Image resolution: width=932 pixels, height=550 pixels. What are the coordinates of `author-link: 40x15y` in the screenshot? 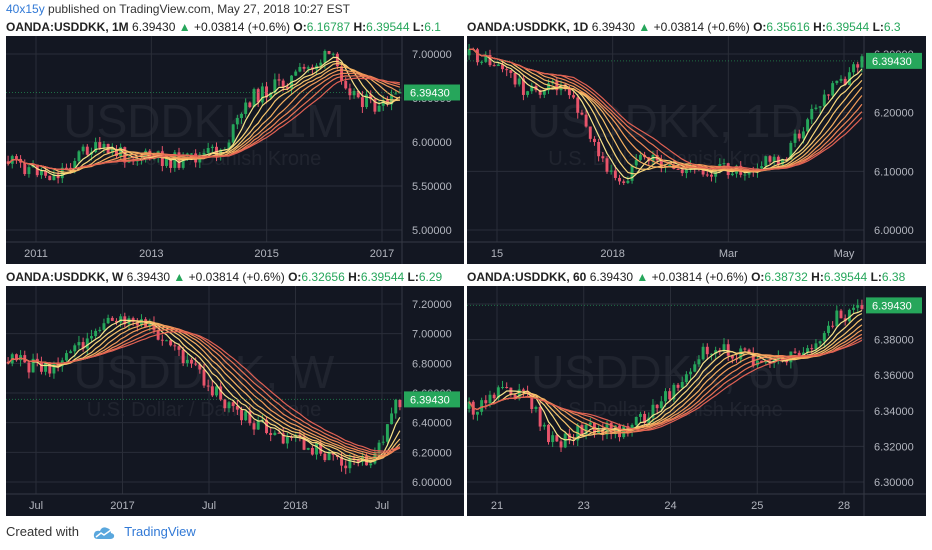 It's located at (25, 9).